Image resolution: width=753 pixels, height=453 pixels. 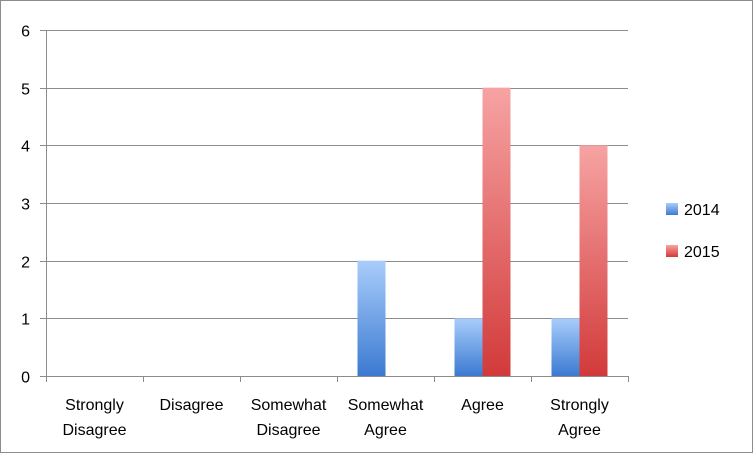 I want to click on y-tick-label: 6, so click(x=25, y=32).